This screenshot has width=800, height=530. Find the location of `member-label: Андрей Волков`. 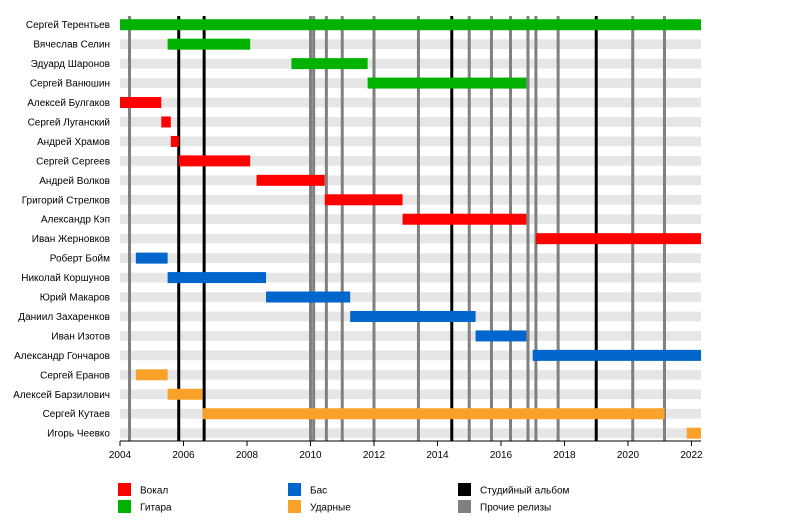

member-label: Андрей Волков is located at coordinates (74, 181).